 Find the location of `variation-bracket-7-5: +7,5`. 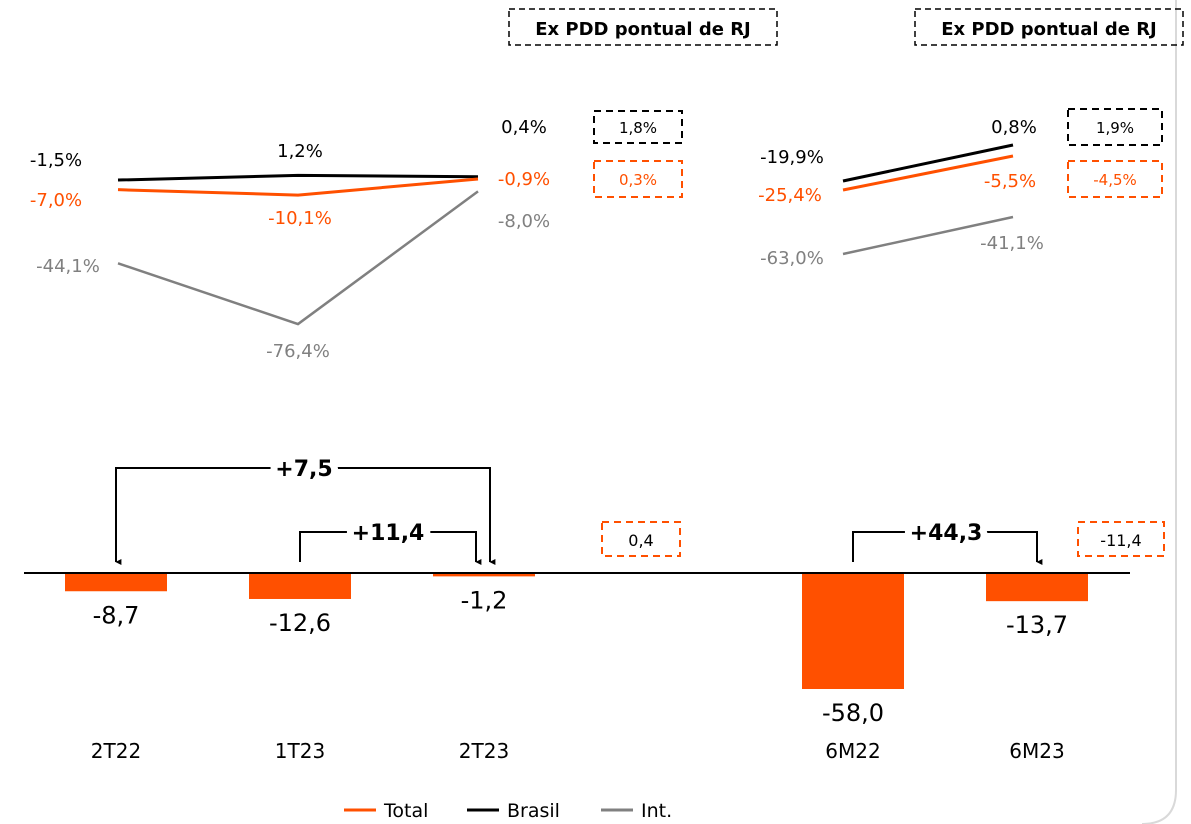

variation-bracket-7-5: +7,5 is located at coordinates (305, 507).